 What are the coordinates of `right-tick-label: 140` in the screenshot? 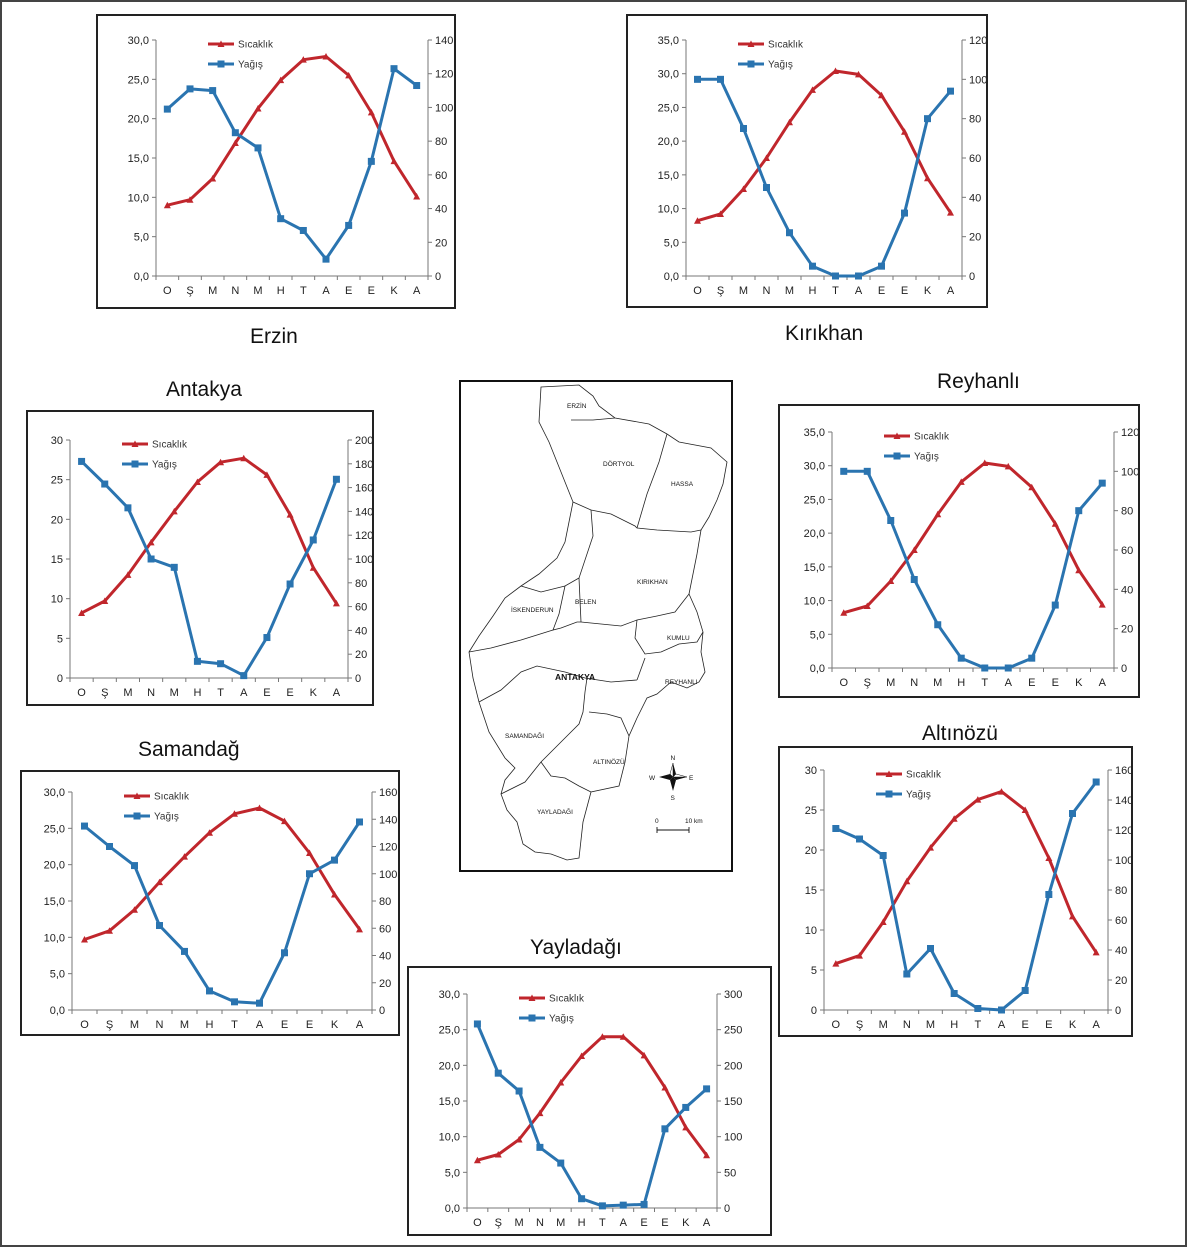 It's located at (444, 41).